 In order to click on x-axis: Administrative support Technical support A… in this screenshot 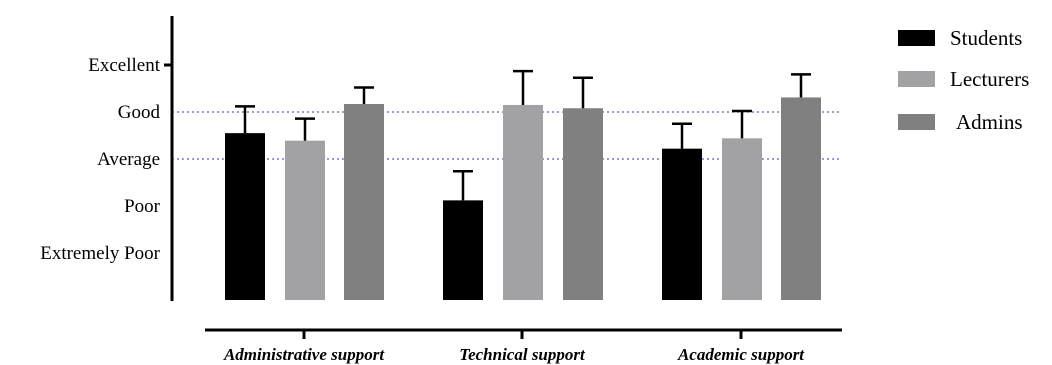, I will do `click(523, 346)`.